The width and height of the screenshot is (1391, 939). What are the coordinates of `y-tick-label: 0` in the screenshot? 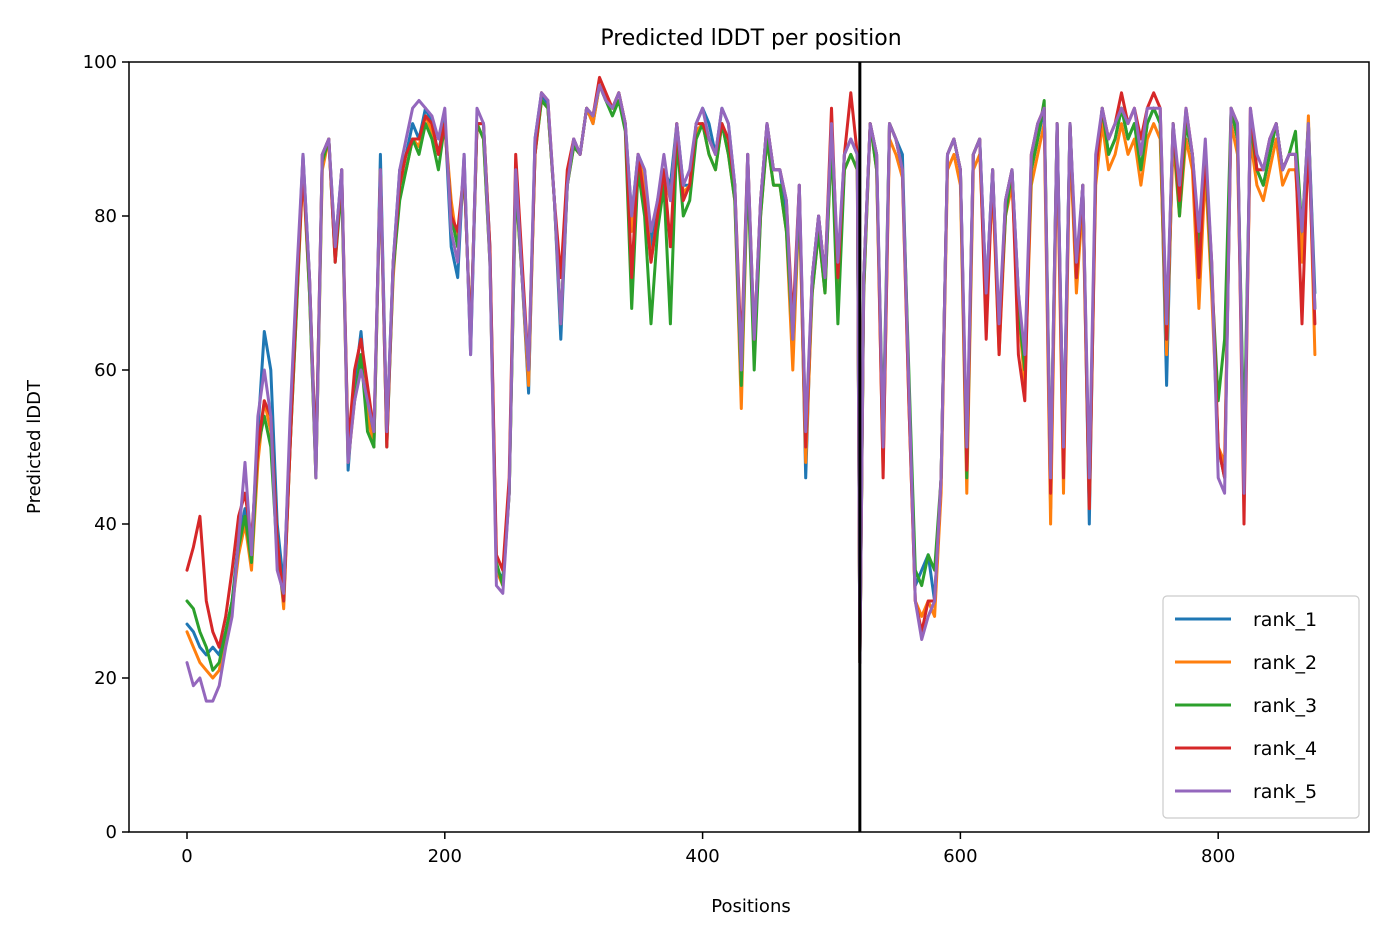 It's located at (111, 832).